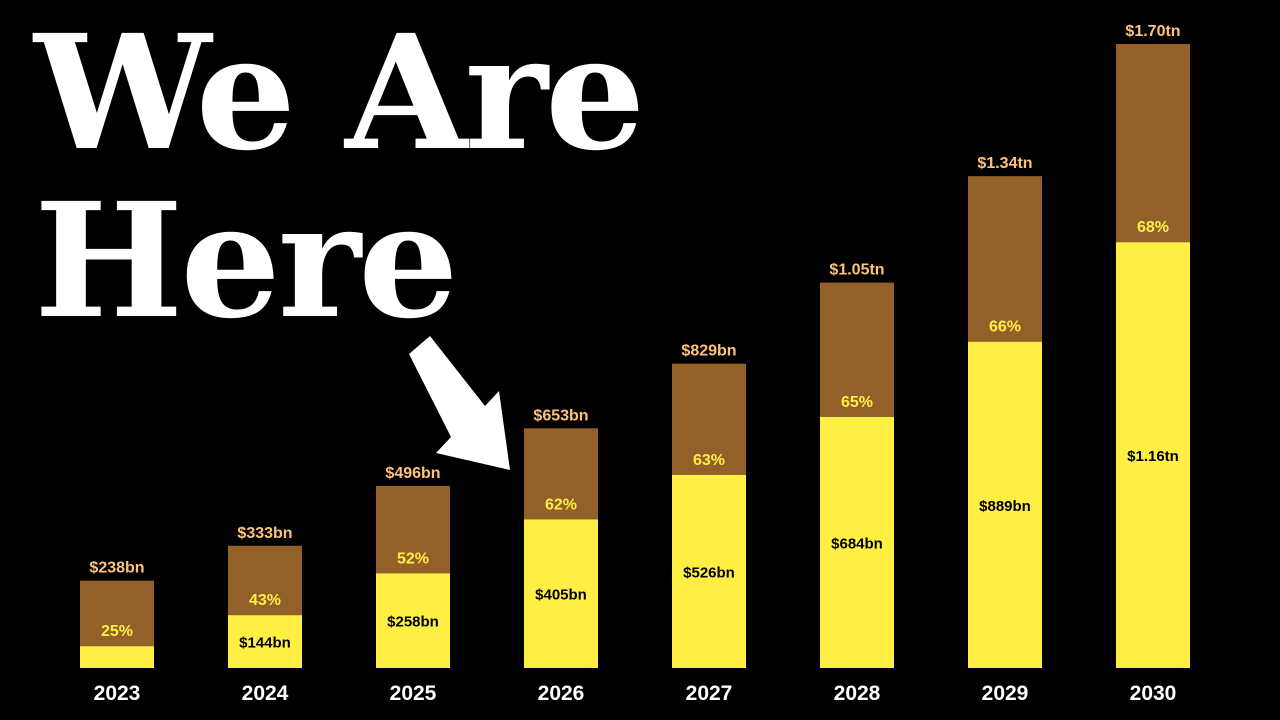 This screenshot has height=720, width=1280. What do you see at coordinates (264, 533) in the screenshot?
I see `total-label: $333bn` at bounding box center [264, 533].